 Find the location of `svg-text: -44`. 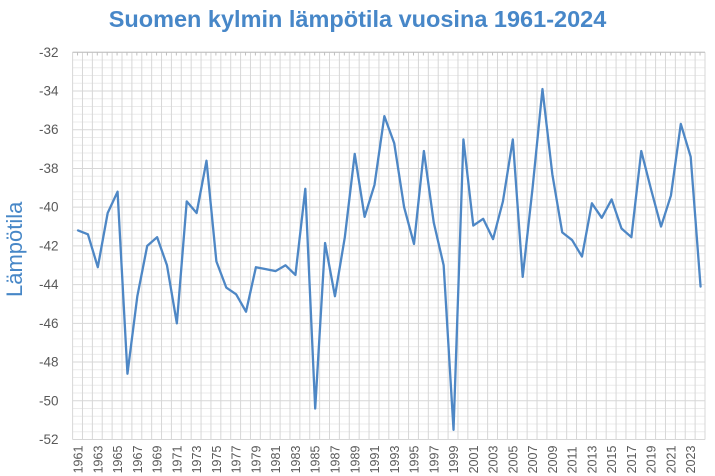

svg-text: -44 is located at coordinates (49, 284).